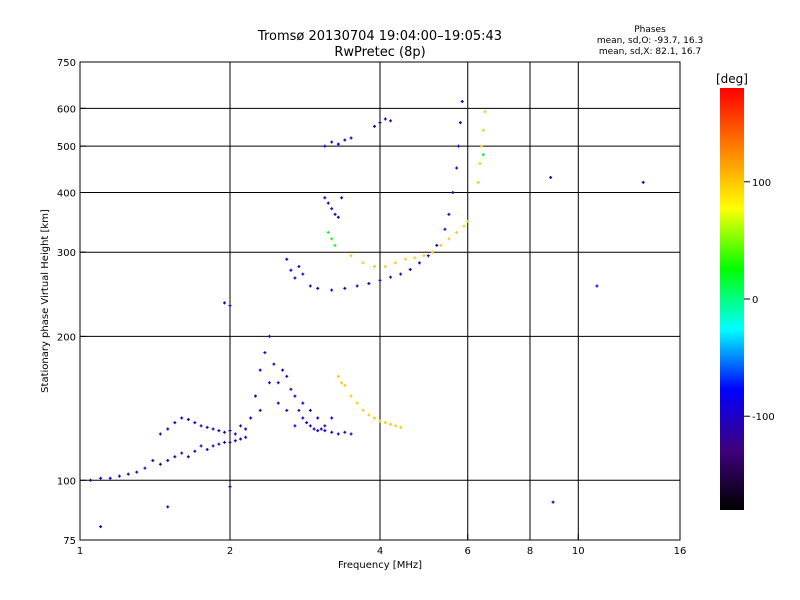 This screenshot has width=800, height=600. I want to click on phases-x-line: mean, sd,X: 82.1, 16.7, so click(650, 52).